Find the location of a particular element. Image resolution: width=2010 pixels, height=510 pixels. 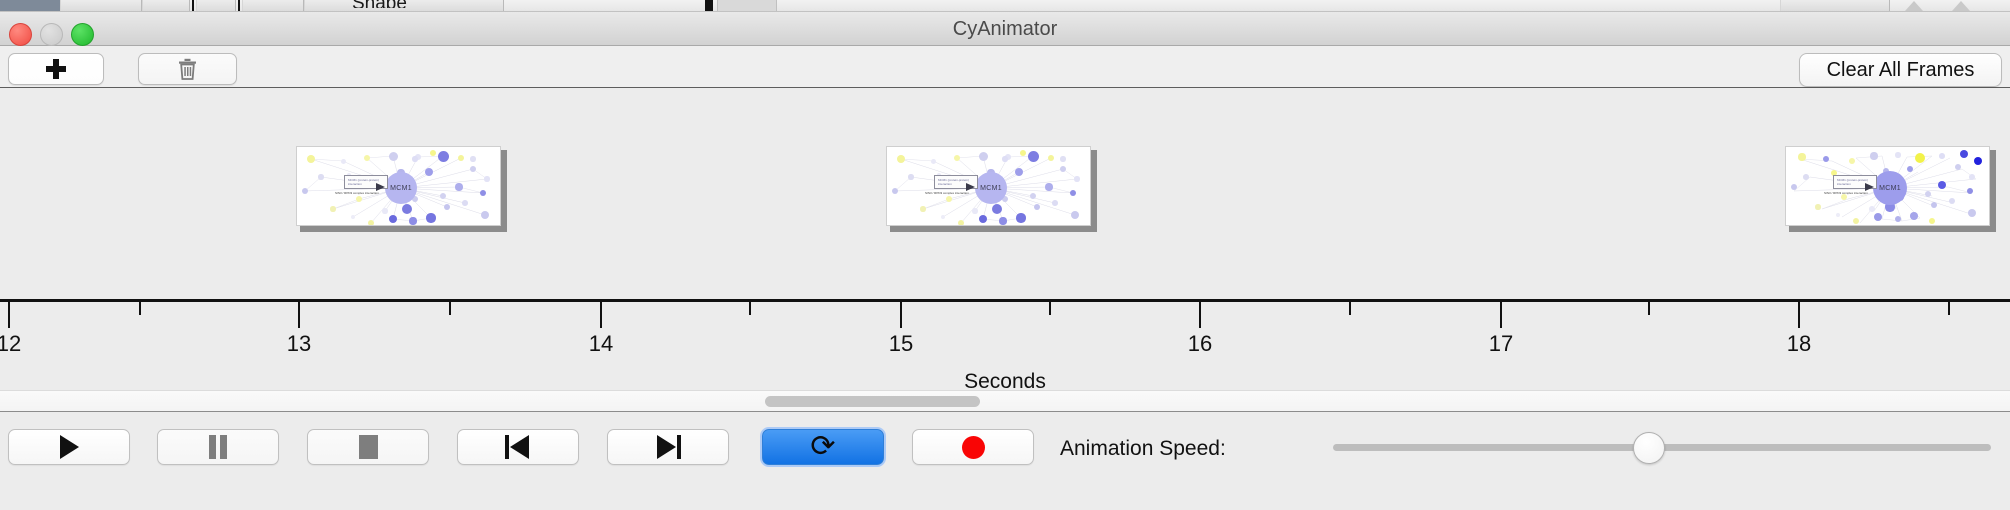

ruler-tick-label: 17 is located at coordinates (1501, 343).